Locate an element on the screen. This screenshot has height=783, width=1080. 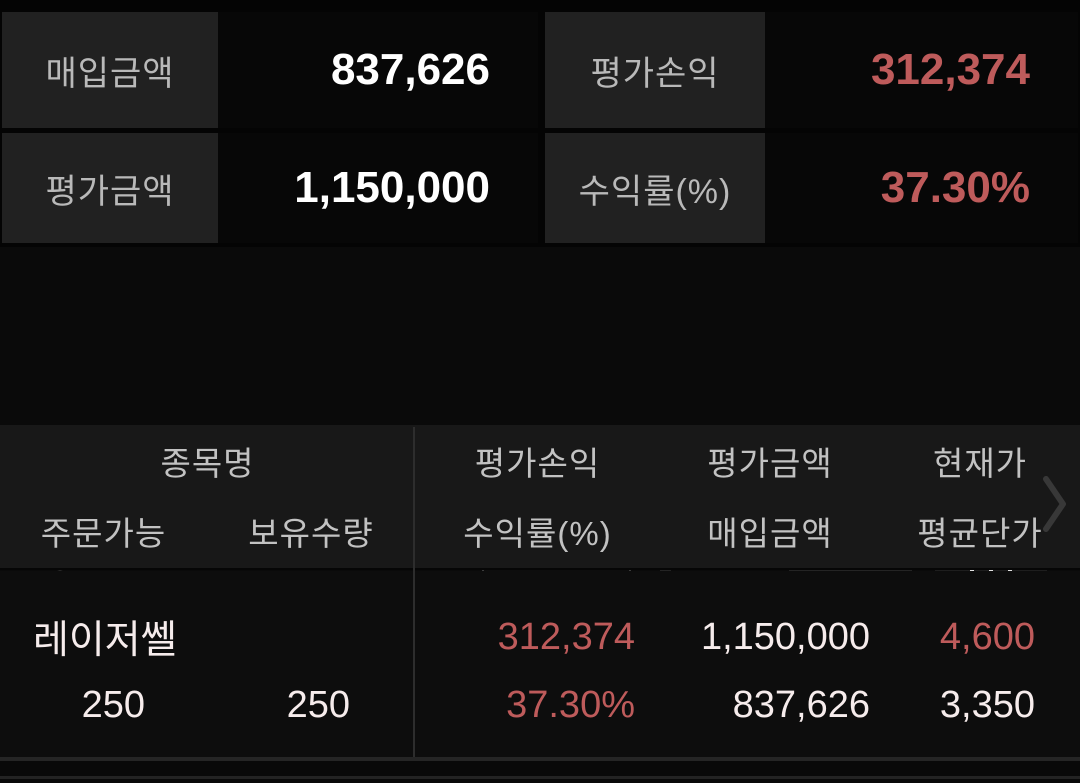
header-eval-amount: 평가금액 is located at coordinates (770, 463).